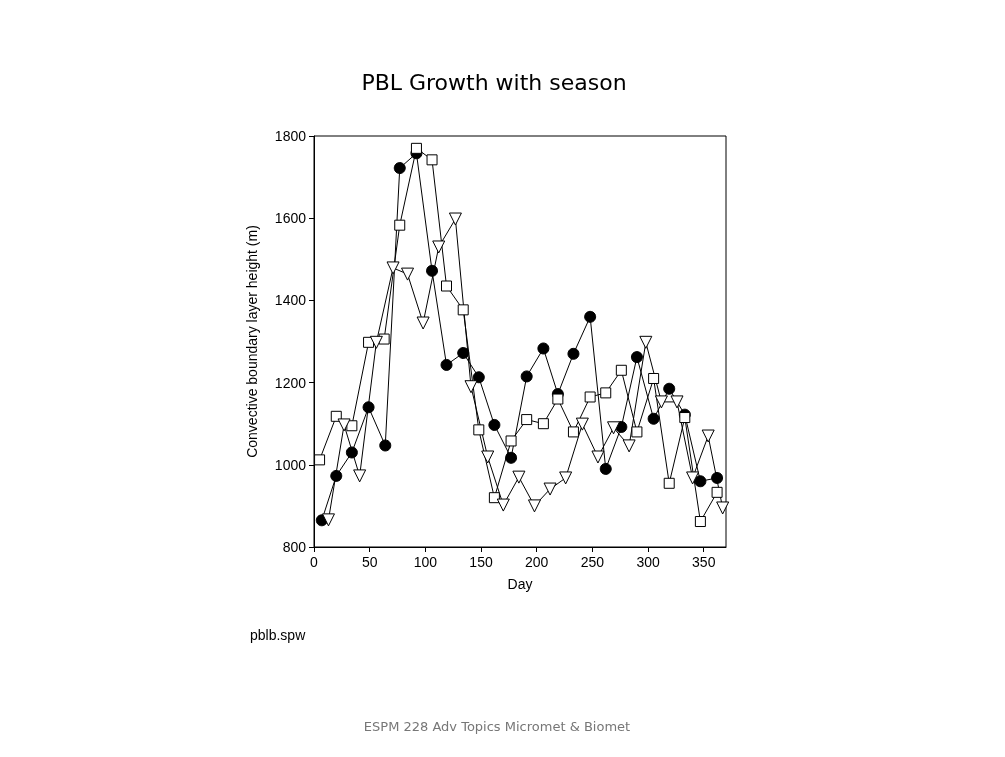  What do you see at coordinates (648, 562) in the screenshot?
I see `x-tick-label: 300` at bounding box center [648, 562].